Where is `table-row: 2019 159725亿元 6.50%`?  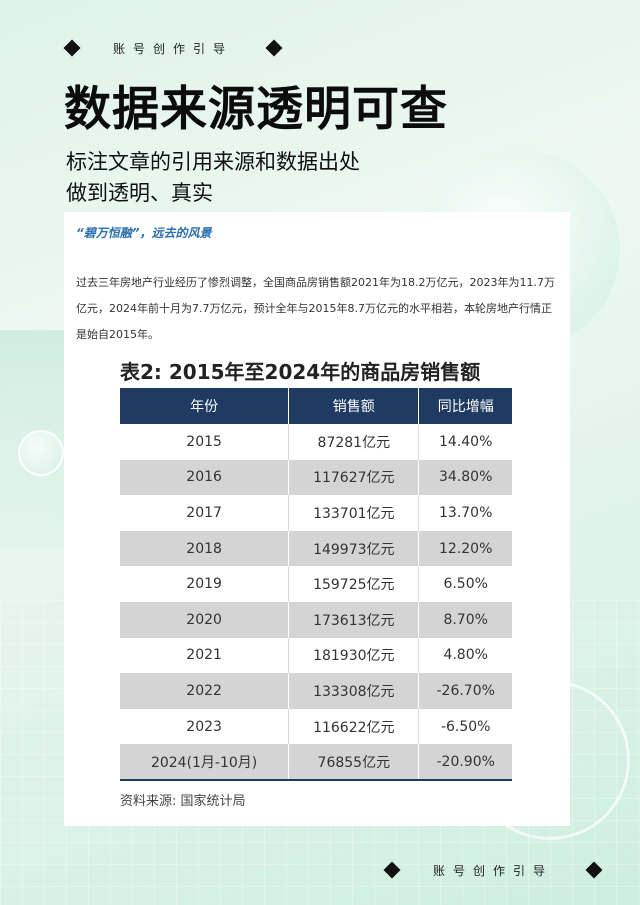
table-row: 2019 159725亿元 6.50% is located at coordinates (316, 584).